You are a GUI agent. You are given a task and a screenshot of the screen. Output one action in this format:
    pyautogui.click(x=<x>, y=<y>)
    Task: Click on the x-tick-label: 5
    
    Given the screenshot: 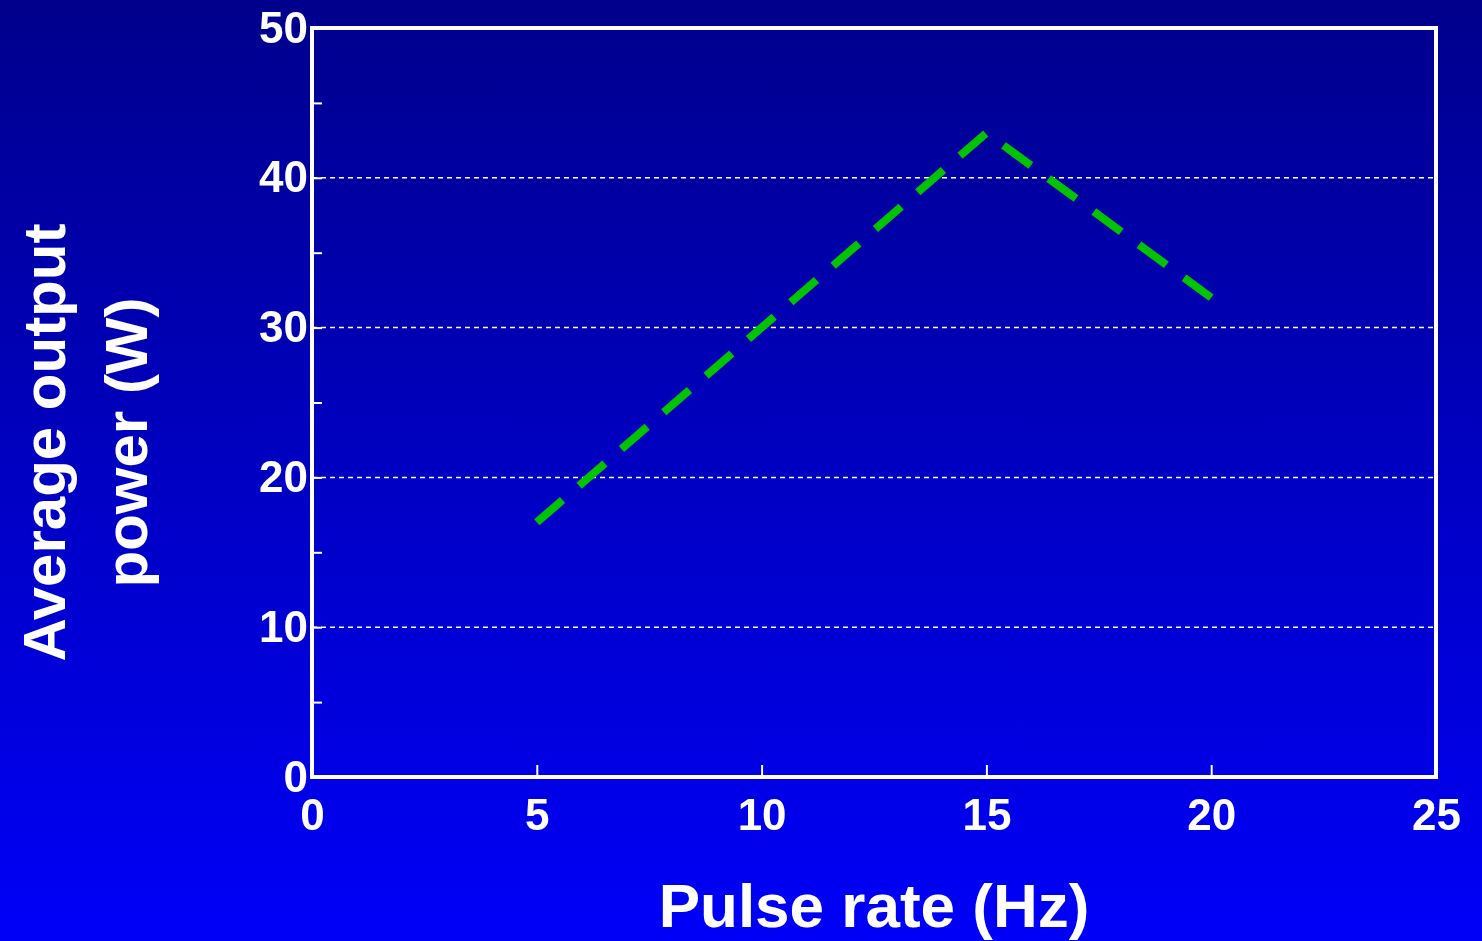 What is the action you would take?
    pyautogui.click(x=537, y=815)
    